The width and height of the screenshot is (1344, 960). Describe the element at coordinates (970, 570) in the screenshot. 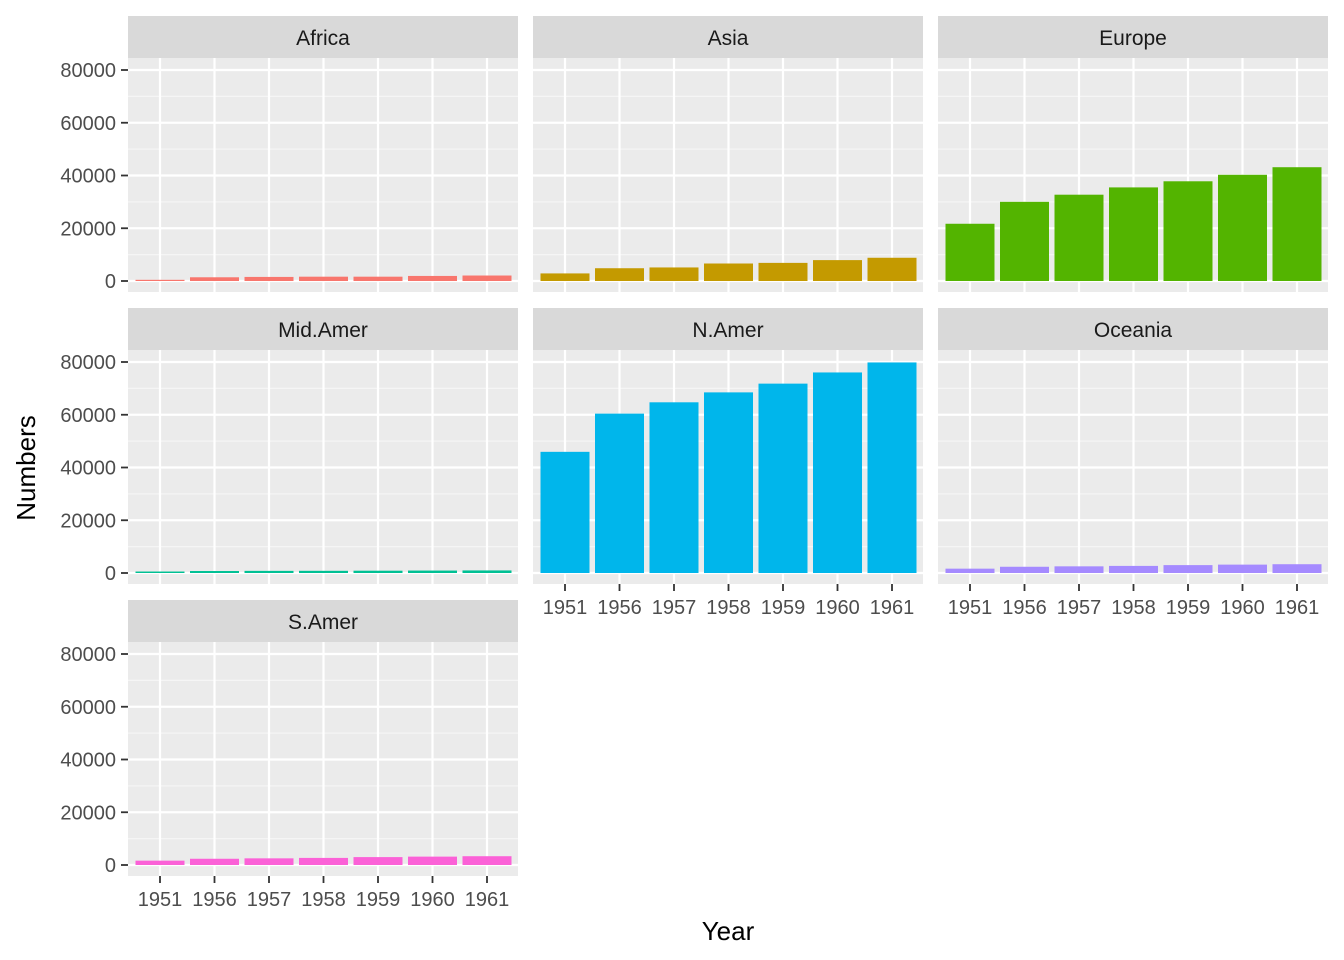

I see `bar-oceania-1951` at that location.